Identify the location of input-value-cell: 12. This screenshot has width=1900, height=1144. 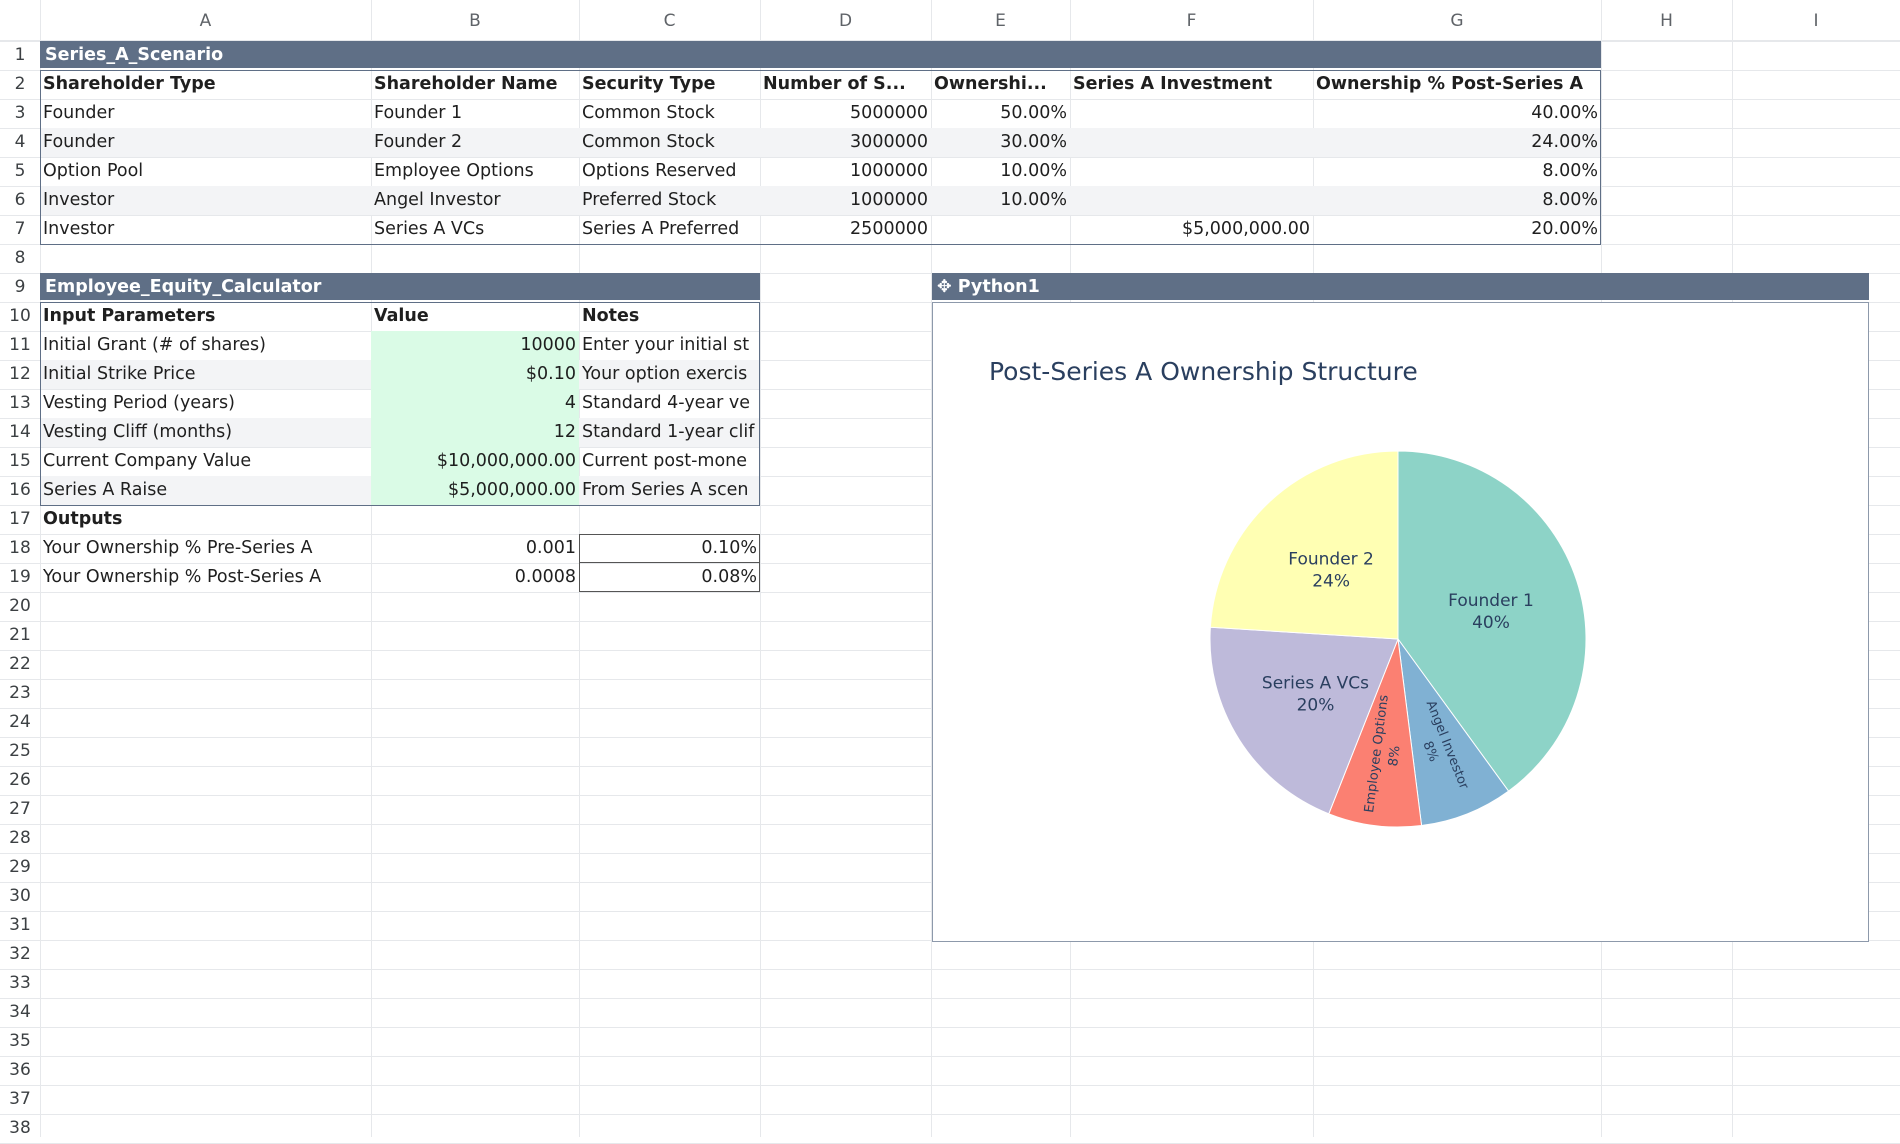
(564, 432).